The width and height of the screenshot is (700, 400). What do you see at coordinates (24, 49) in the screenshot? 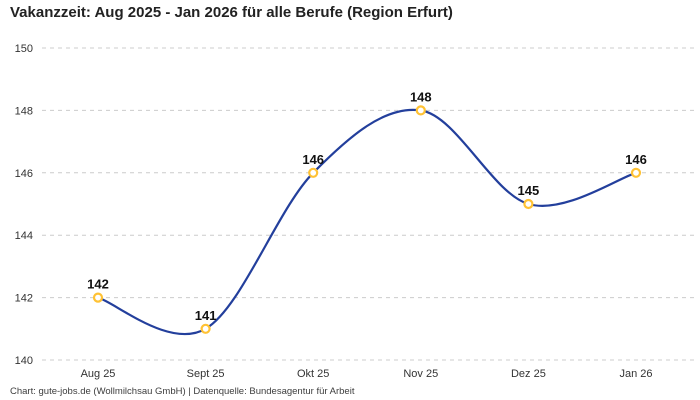
I see `y-axis-tick-label: 150` at bounding box center [24, 49].